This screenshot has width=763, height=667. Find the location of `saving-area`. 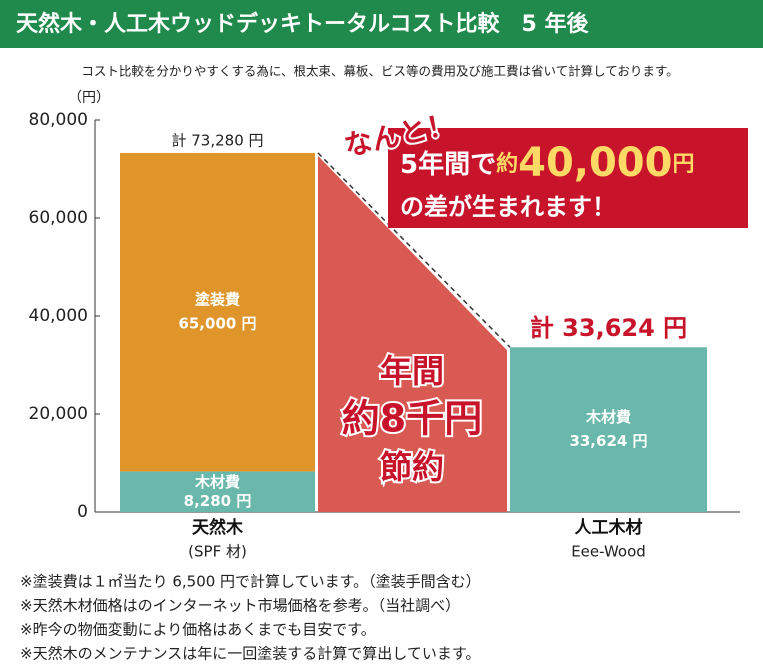

saving-area is located at coordinates (412, 334).